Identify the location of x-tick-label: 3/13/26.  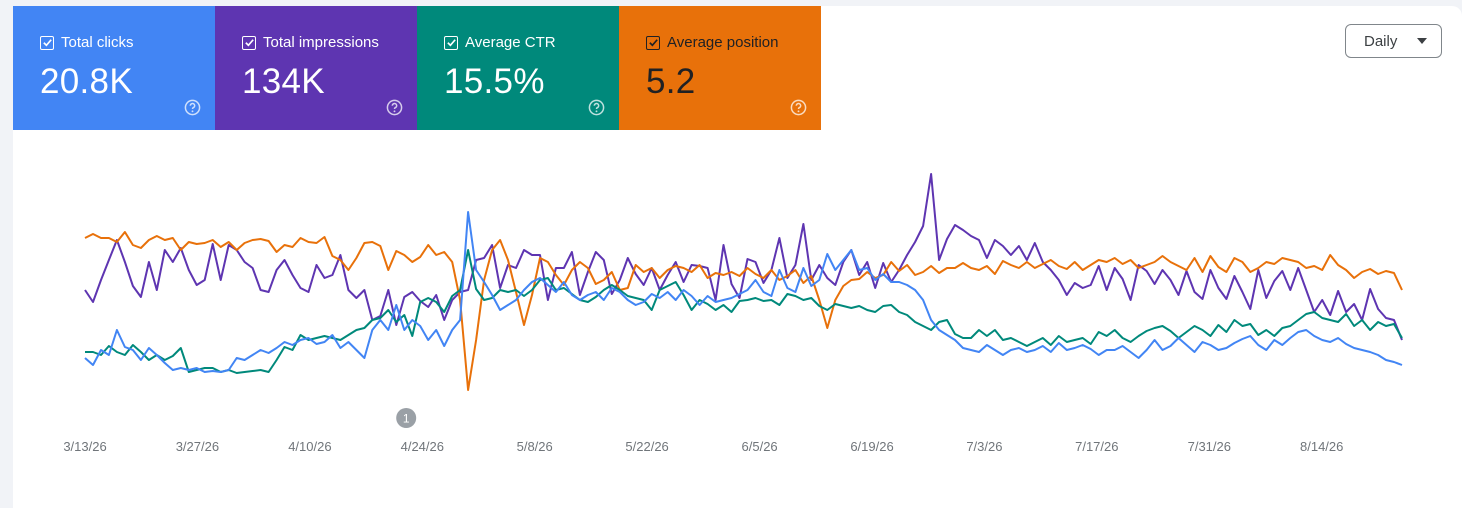
(84, 446).